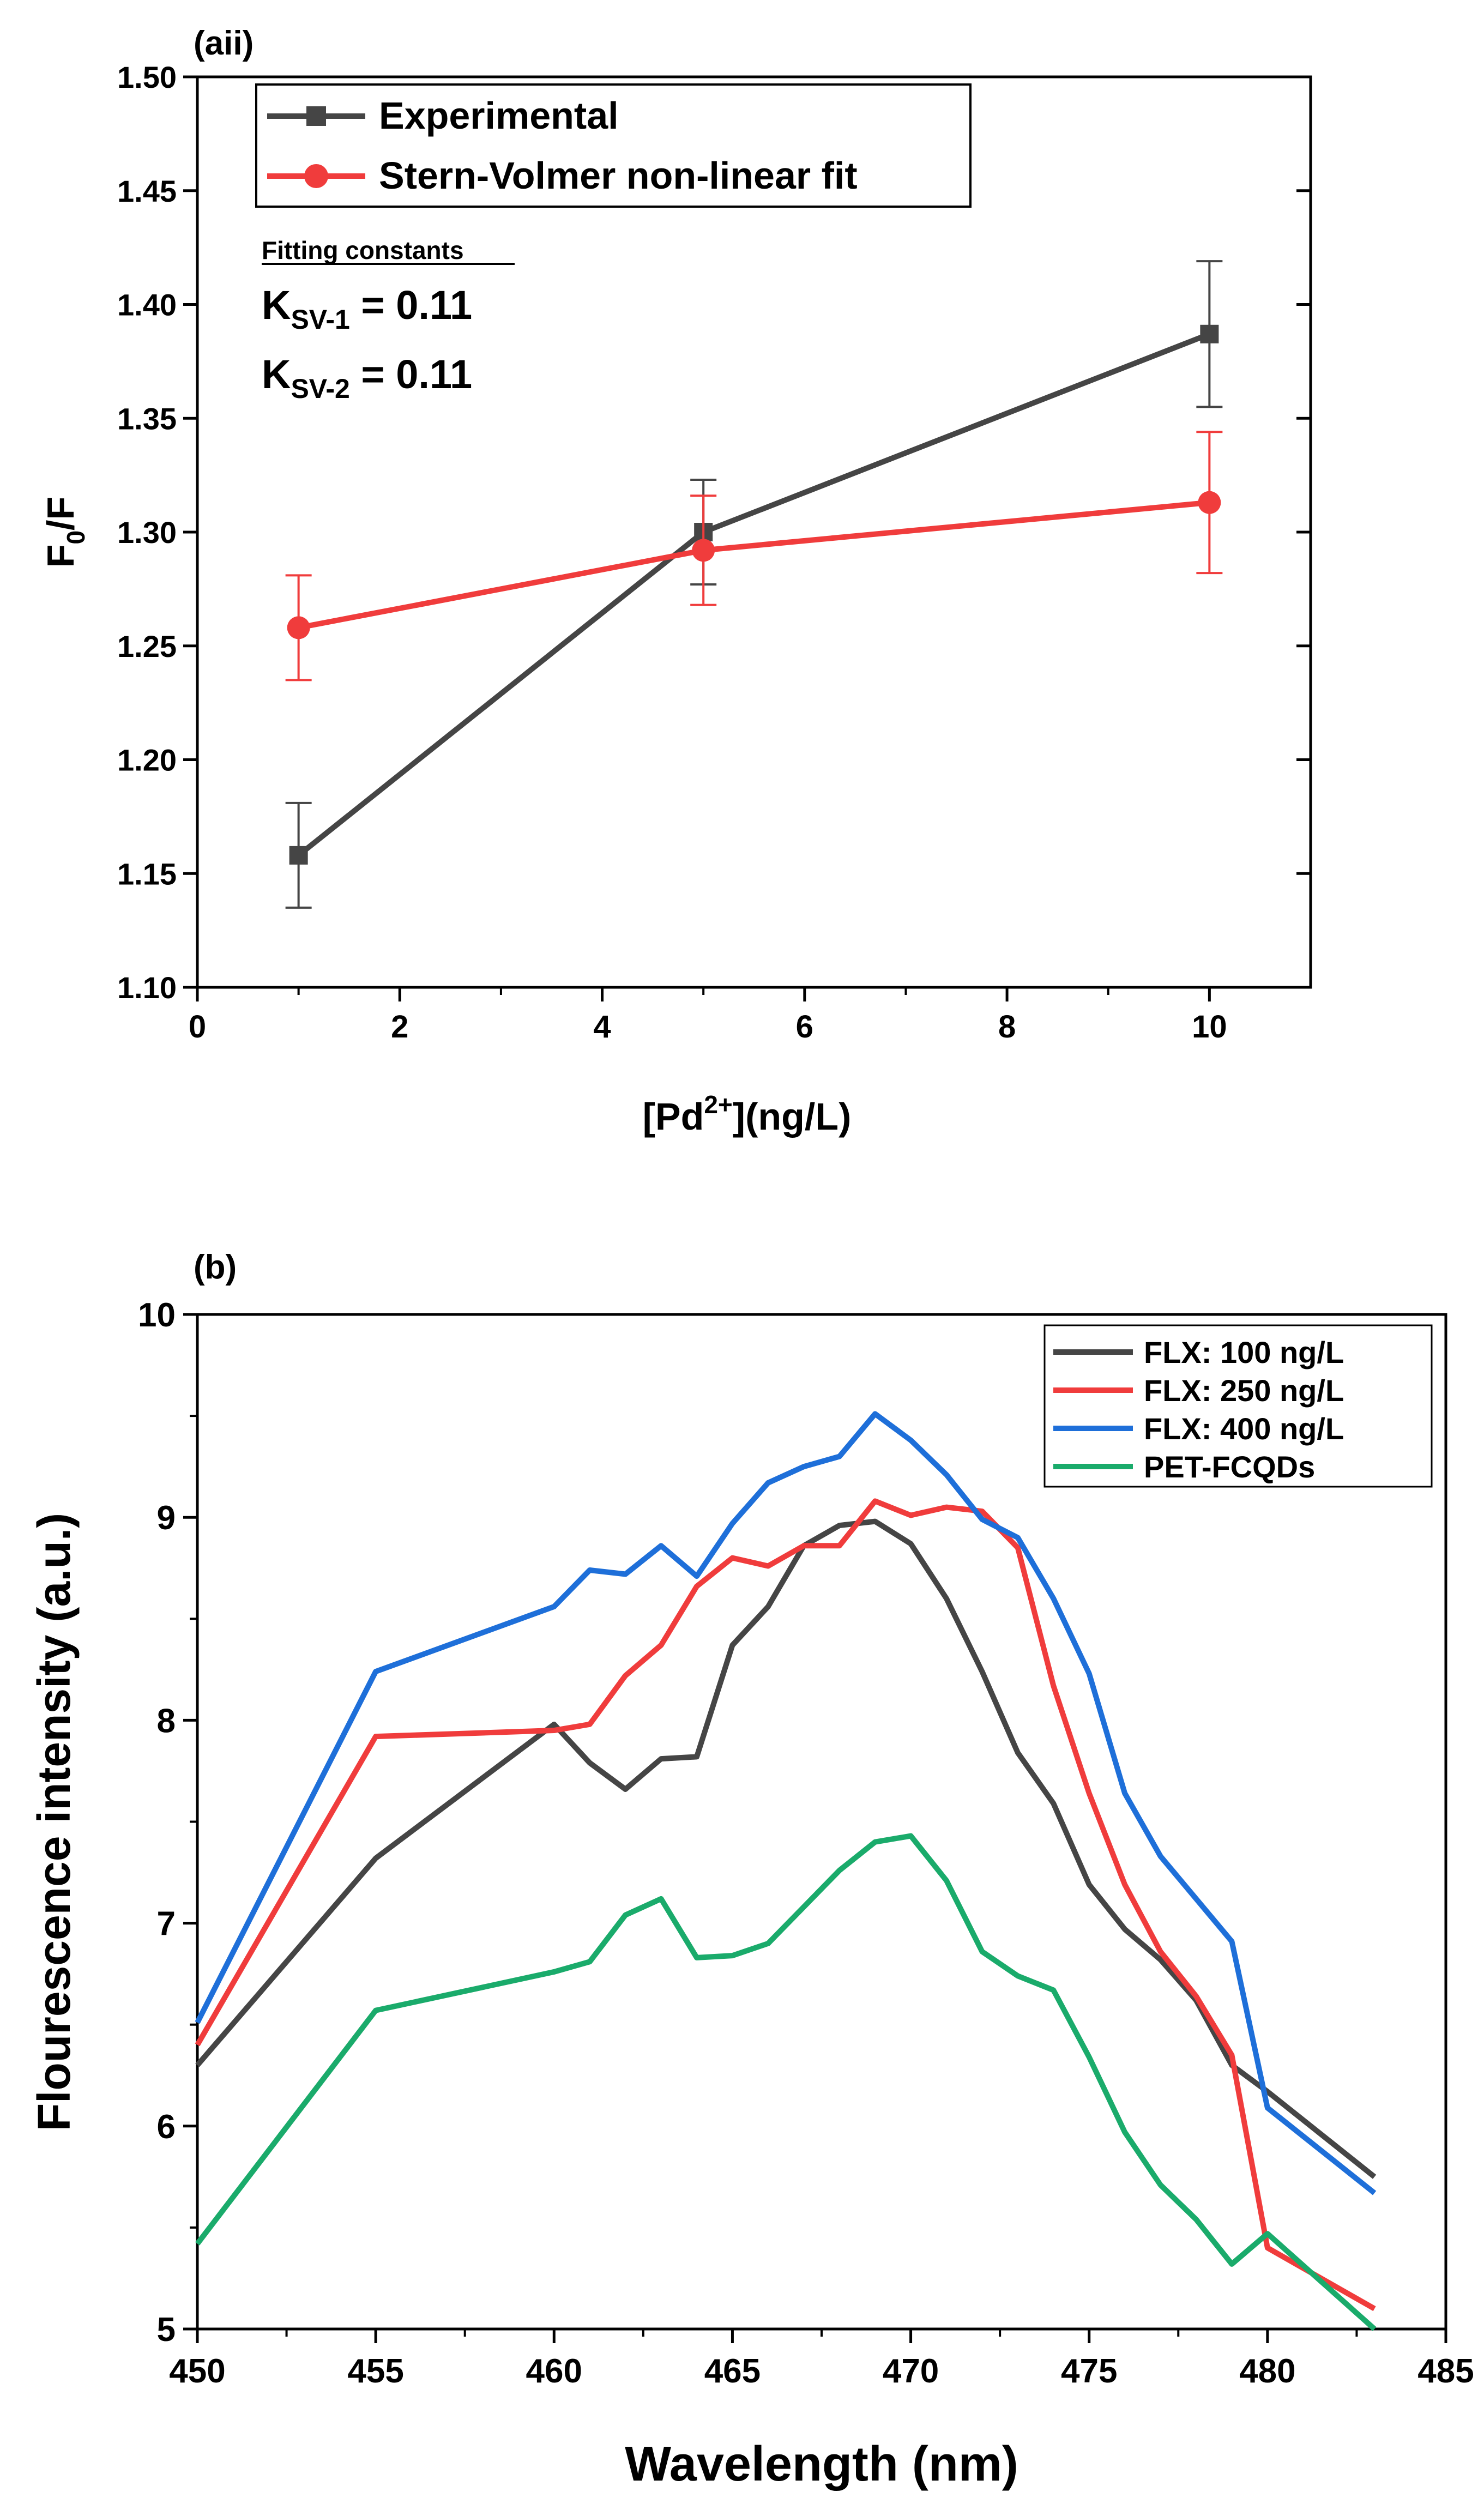 This screenshot has height=2504, width=1484. I want to click on ksv1-text: KSV-1 = 0.11, so click(367, 309).